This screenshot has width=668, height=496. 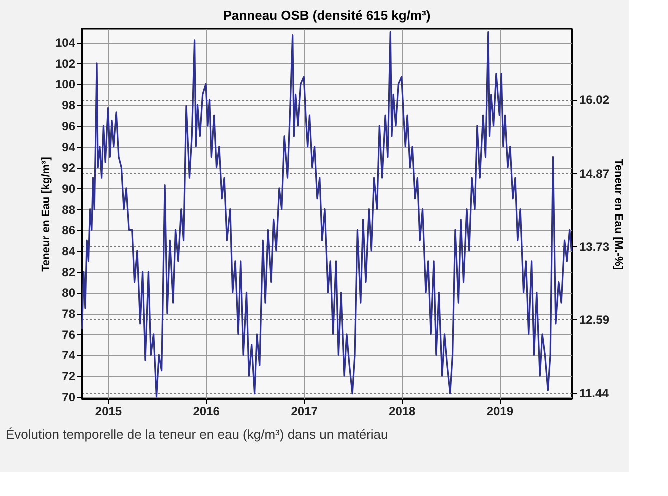 I want to click on y-tick-label: 74, so click(x=69, y=355).